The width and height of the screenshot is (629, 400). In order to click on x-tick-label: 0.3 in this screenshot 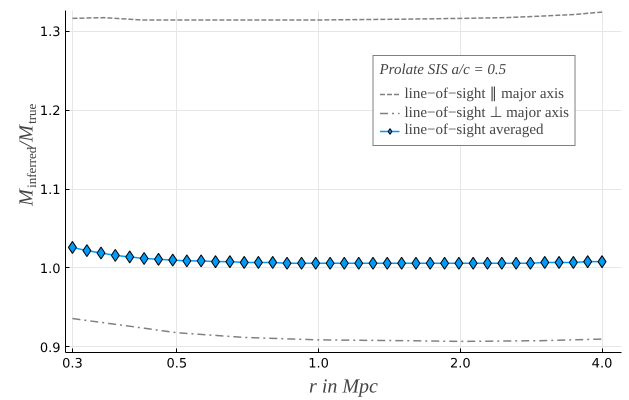, I will do `click(72, 364)`.